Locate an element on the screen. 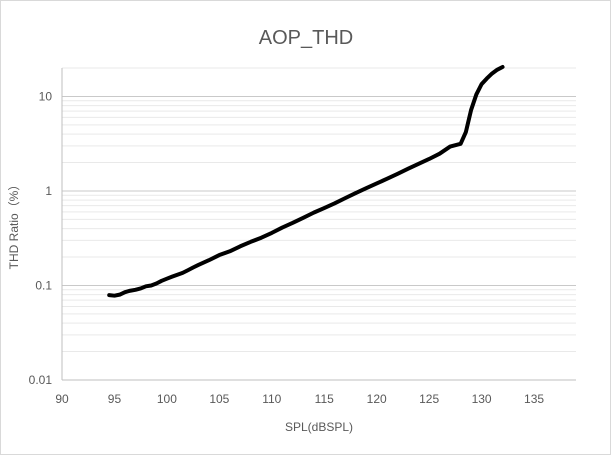 This screenshot has height=455, width=611. y-tick-label: 0.1 is located at coordinates (43, 285).